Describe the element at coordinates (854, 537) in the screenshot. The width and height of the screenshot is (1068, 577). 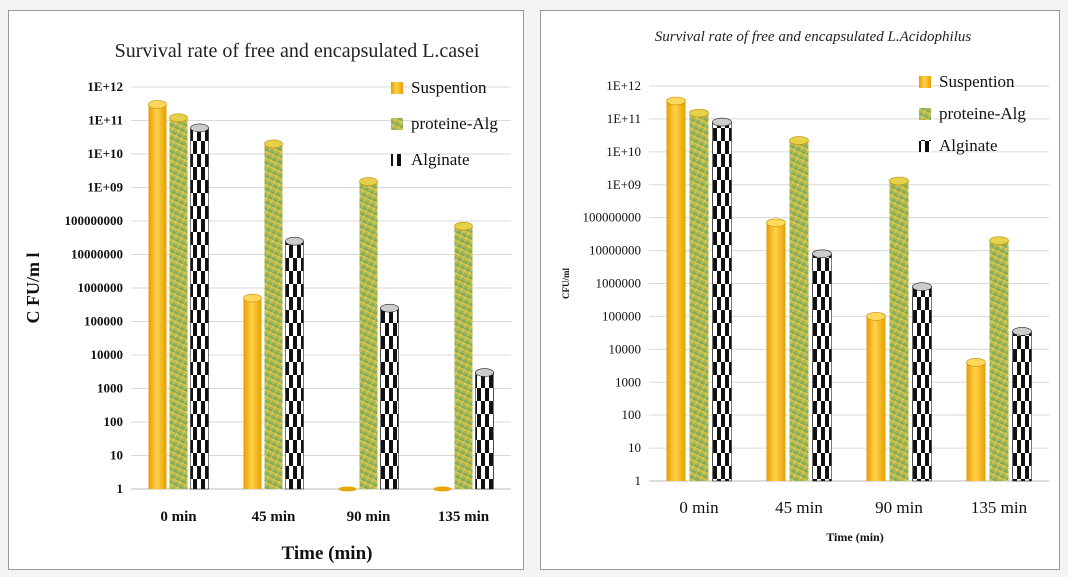
I see `x-axis-label: Time (min)` at that location.